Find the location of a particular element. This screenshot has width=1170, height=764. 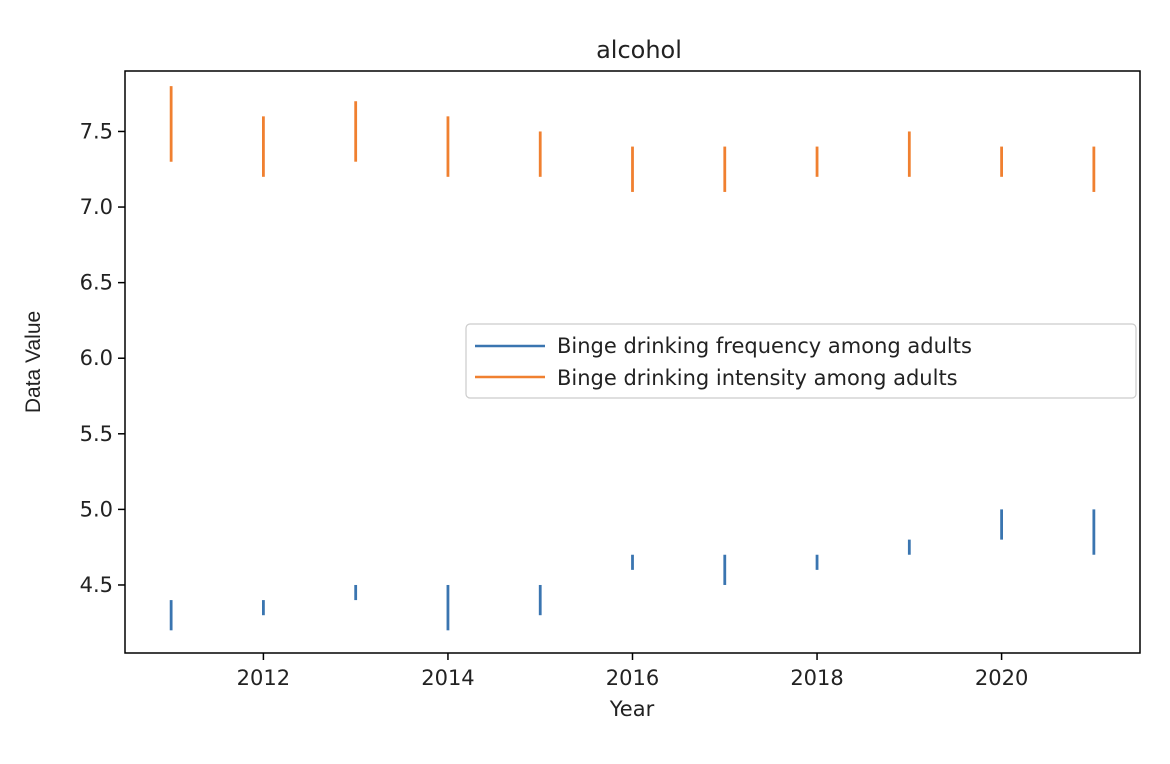

x-tick-label: 2020 is located at coordinates (1001, 678).